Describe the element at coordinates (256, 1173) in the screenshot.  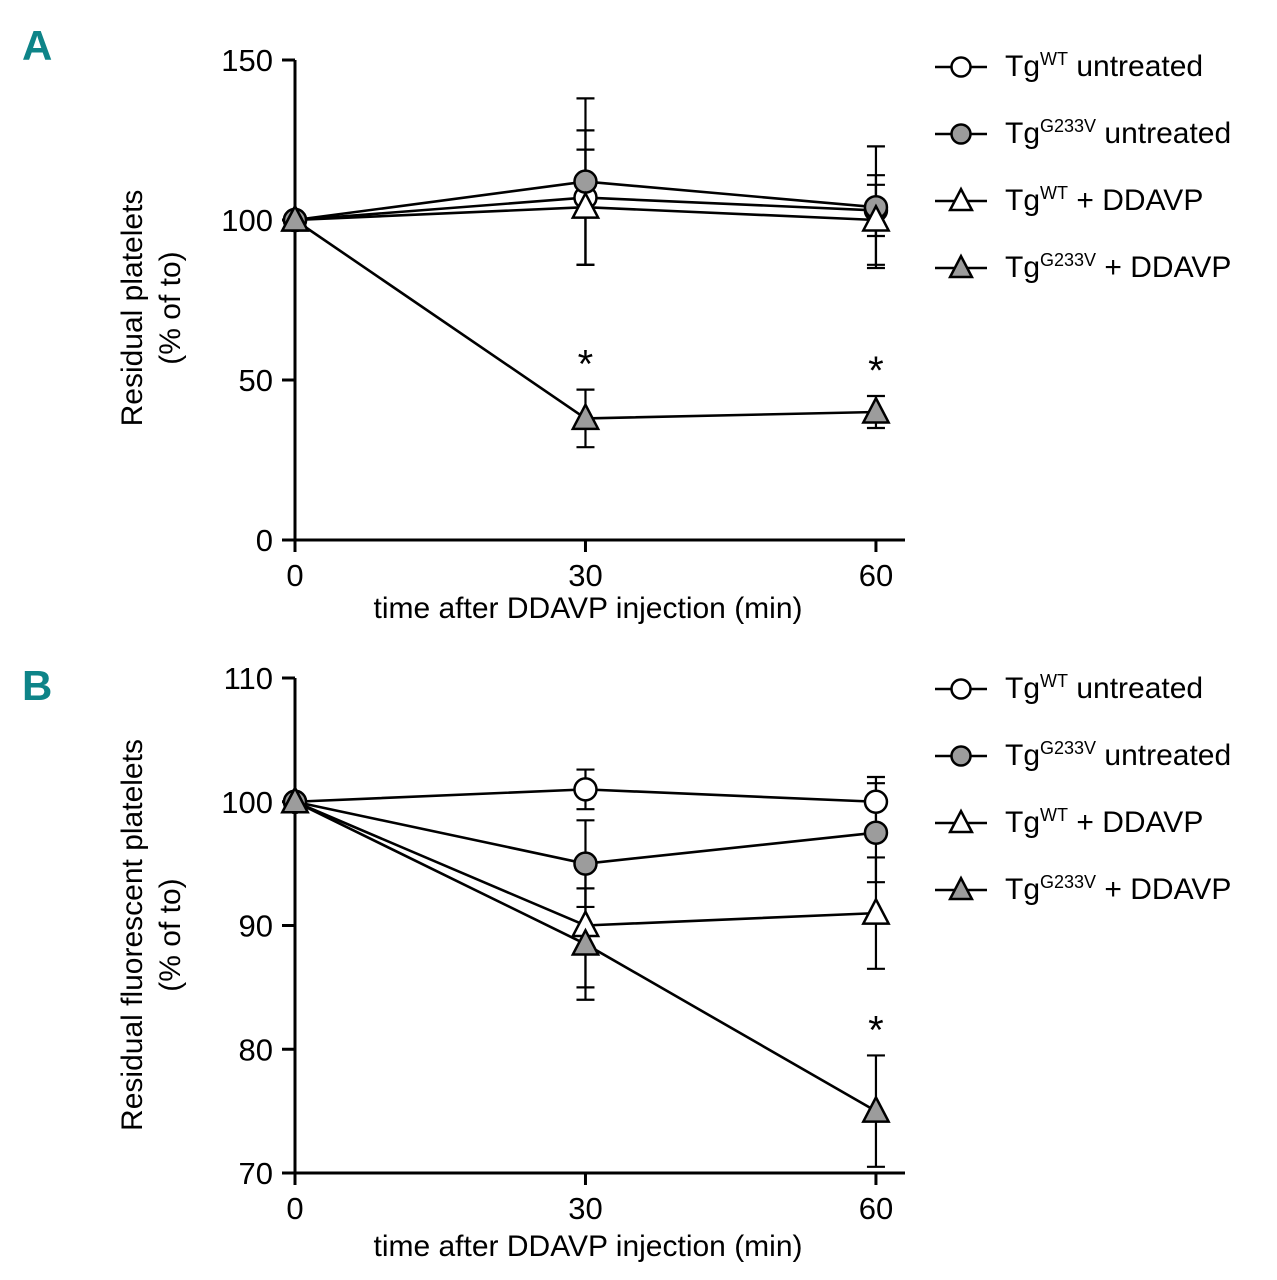
I see `svg-text: 70` at that location.